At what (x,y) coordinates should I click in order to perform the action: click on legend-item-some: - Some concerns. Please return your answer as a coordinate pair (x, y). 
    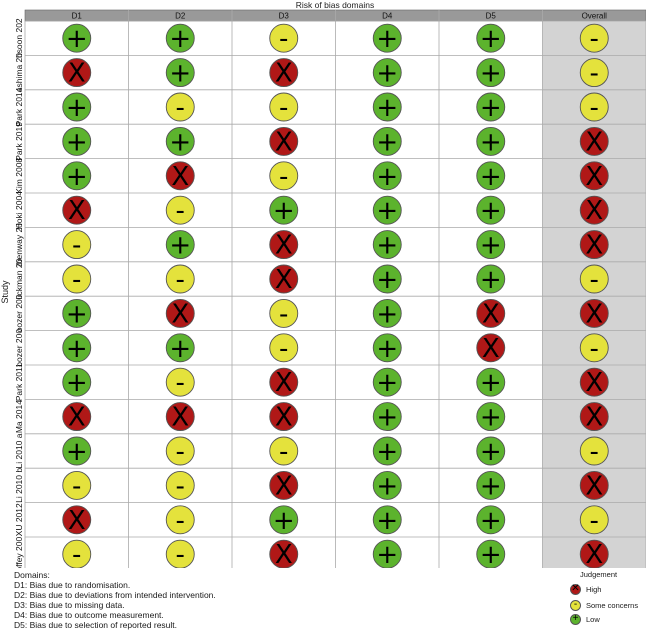
    Looking at the image, I should click on (604, 605).